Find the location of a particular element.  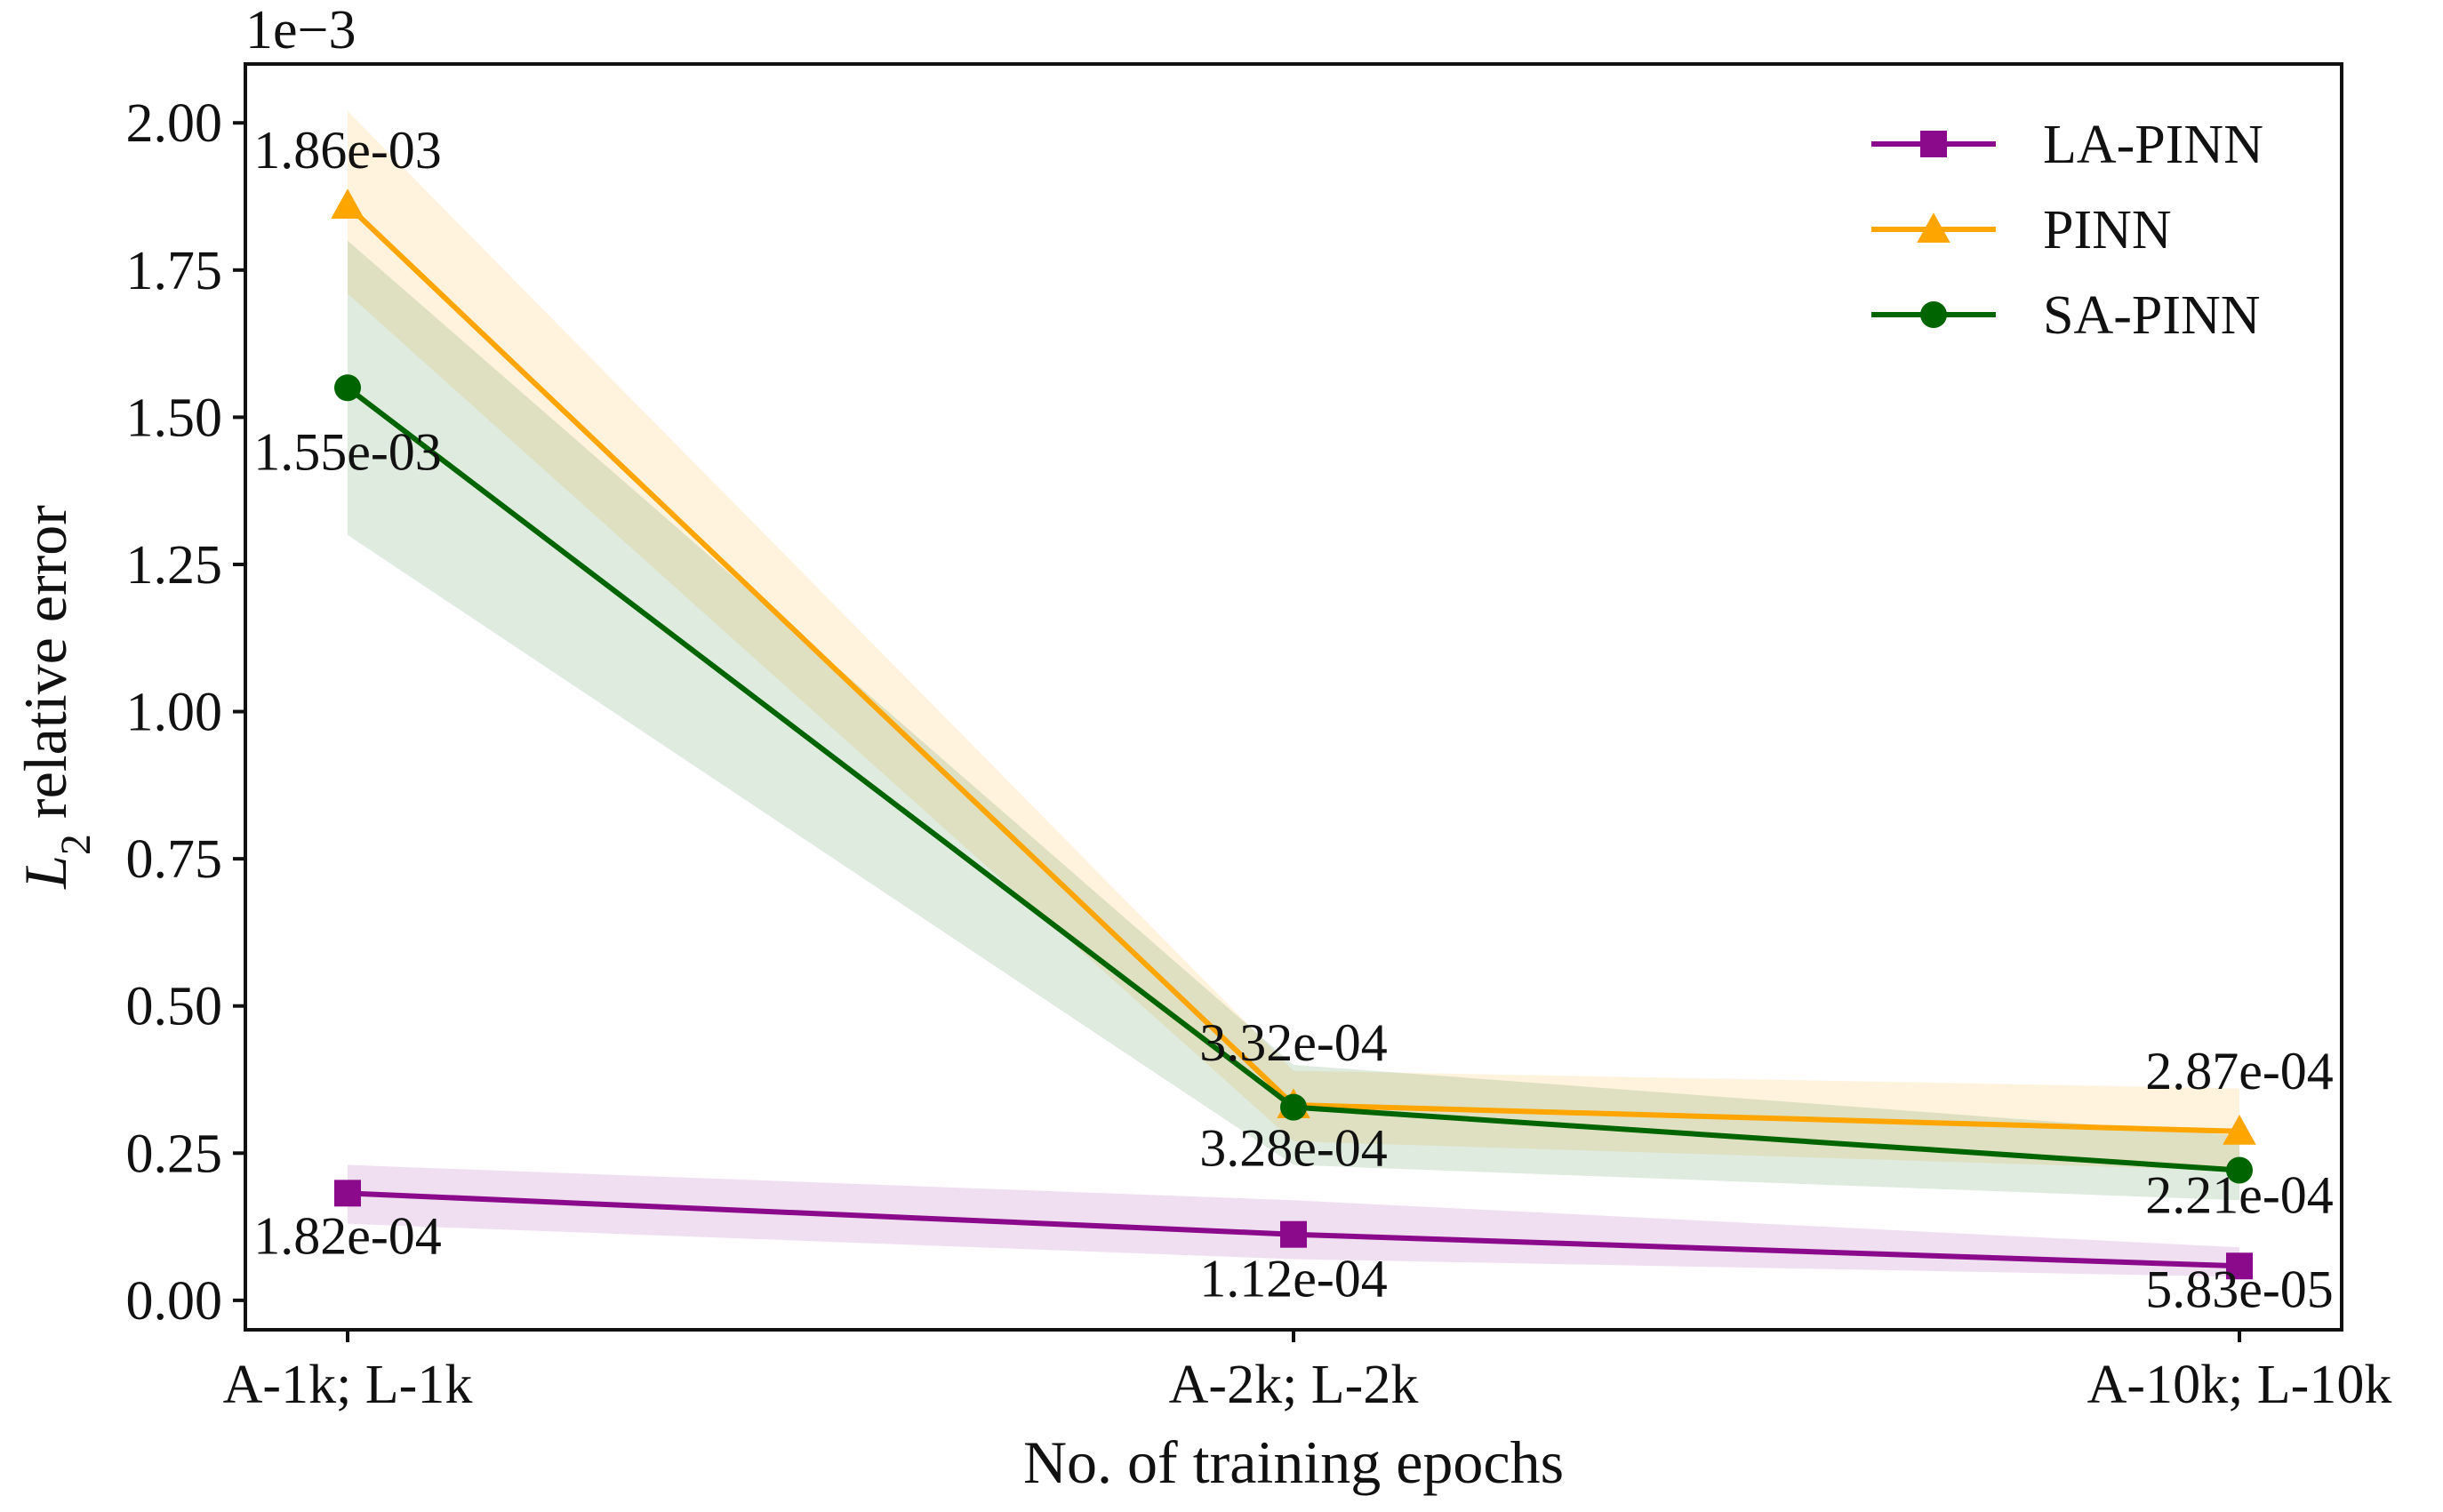

x-axis: A-1k; L-1k A-2k; L-2k A-10k; L-10k is located at coordinates (1307, 1372).